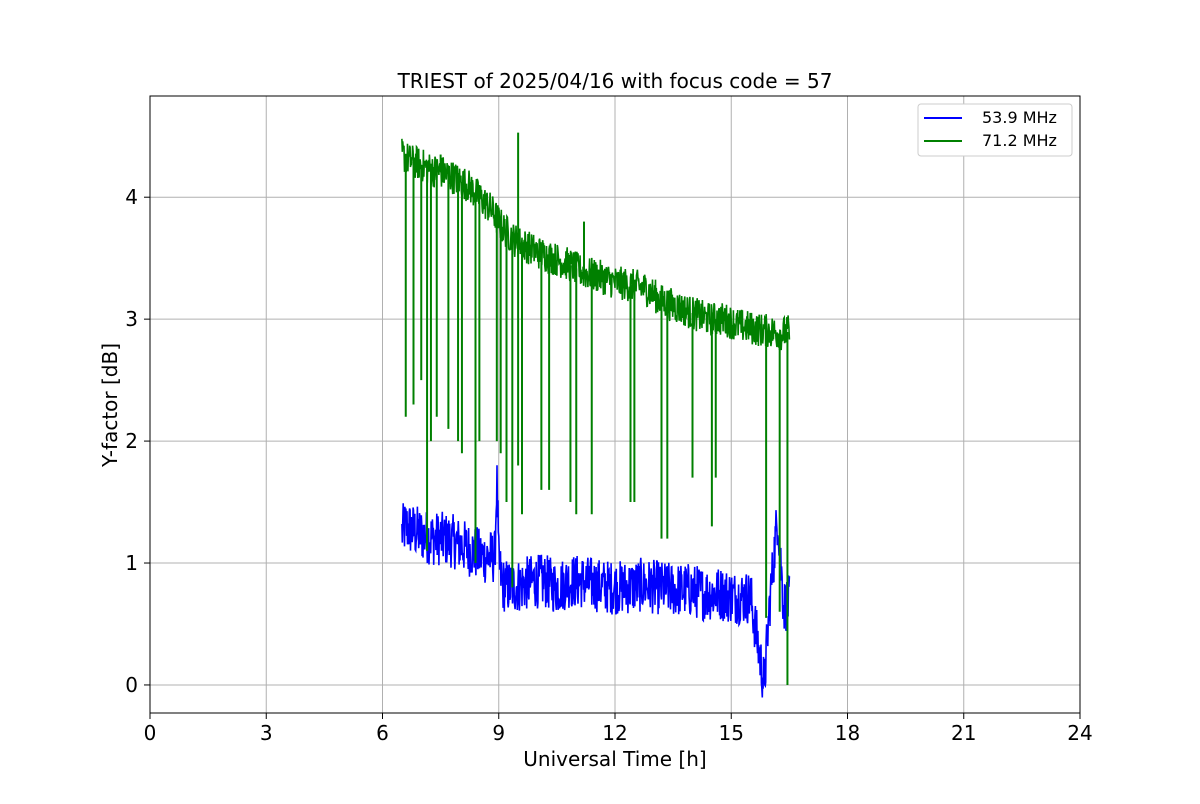 The height and width of the screenshot is (804, 1200). I want to click on x-tick-label: 18, so click(847, 733).